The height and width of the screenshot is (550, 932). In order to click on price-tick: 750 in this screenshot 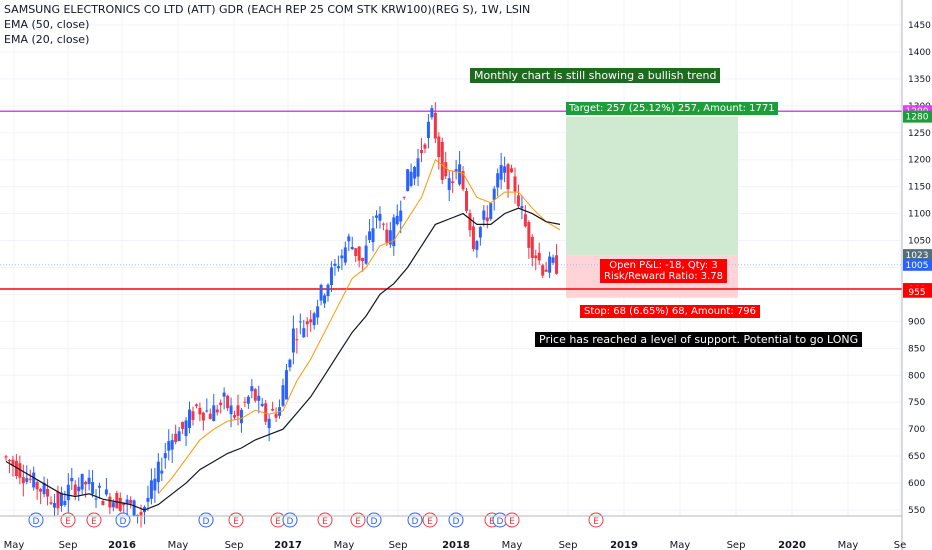, I will do `click(916, 403)`.